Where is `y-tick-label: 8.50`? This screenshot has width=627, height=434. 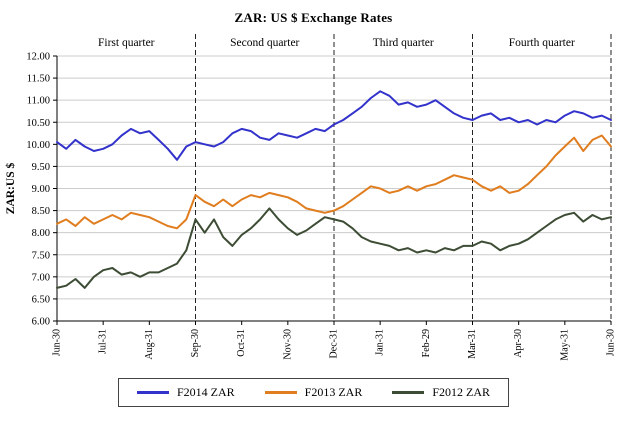 y-tick-label: 8.50 is located at coordinates (41, 211).